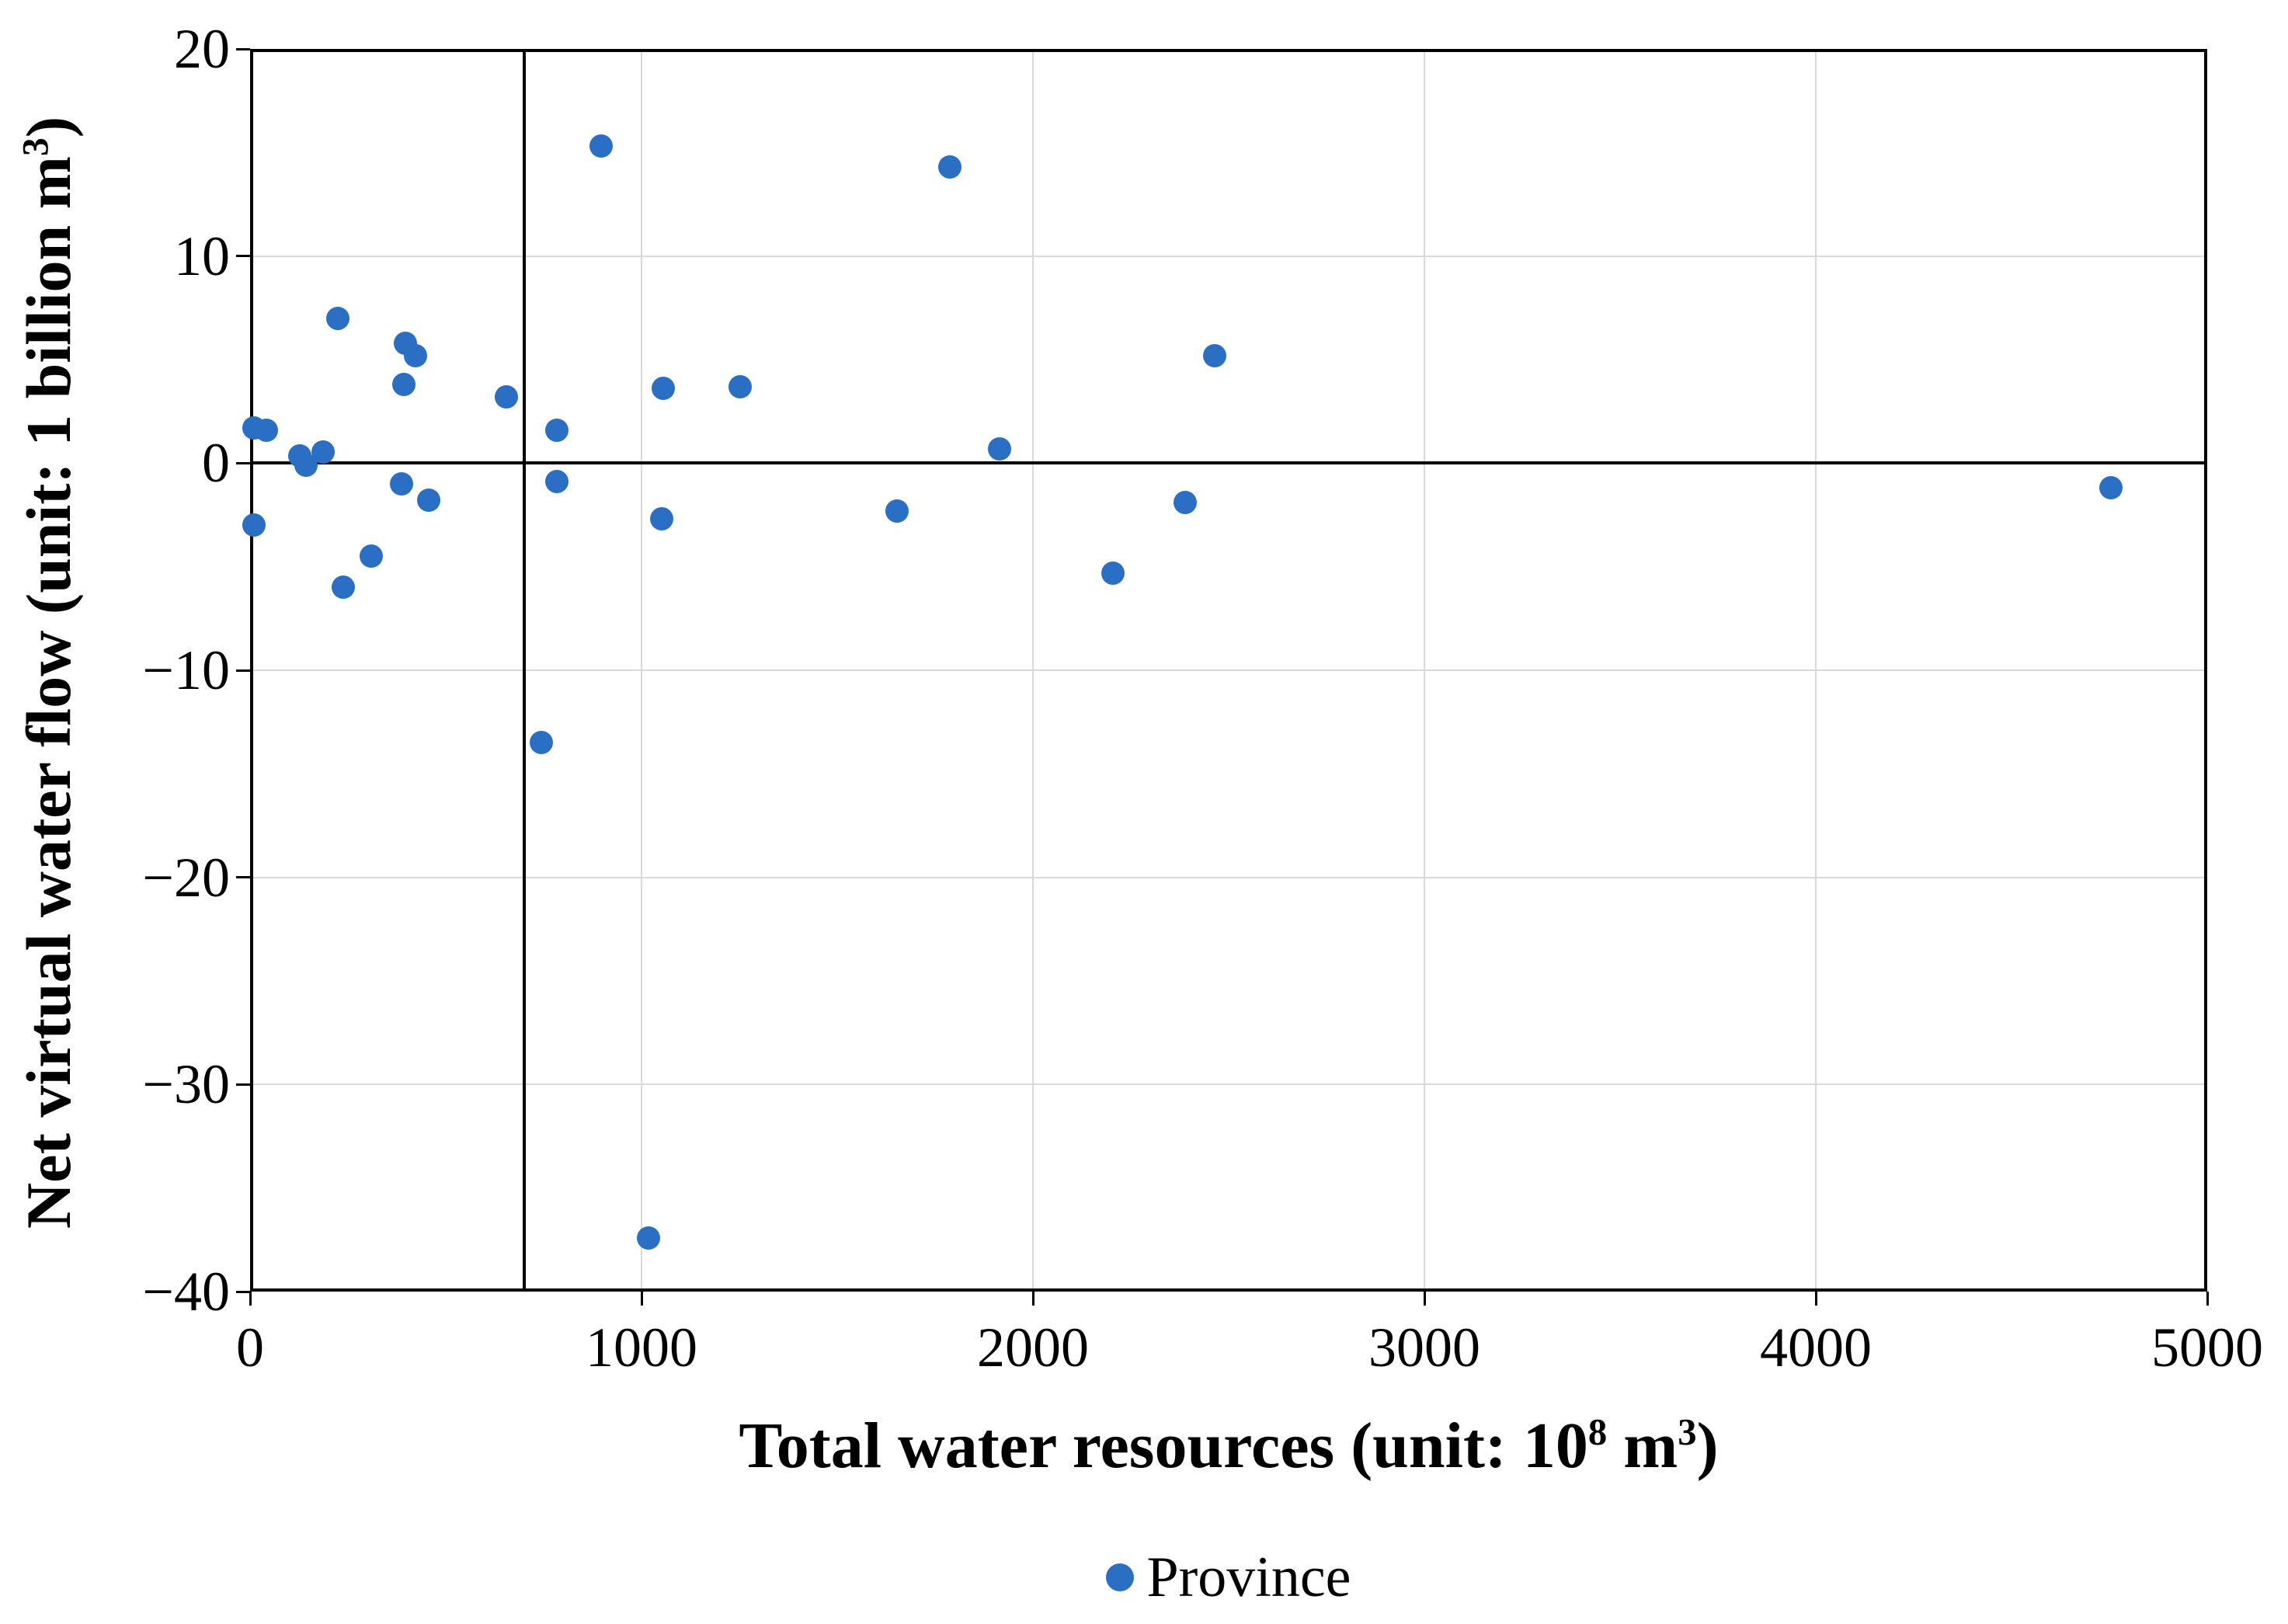  Describe the element at coordinates (243, 1291) in the screenshot. I see `y-tick--40` at that location.